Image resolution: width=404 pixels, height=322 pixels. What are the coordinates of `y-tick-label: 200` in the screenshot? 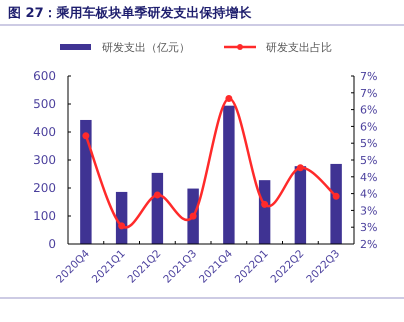 It's located at (44, 188).